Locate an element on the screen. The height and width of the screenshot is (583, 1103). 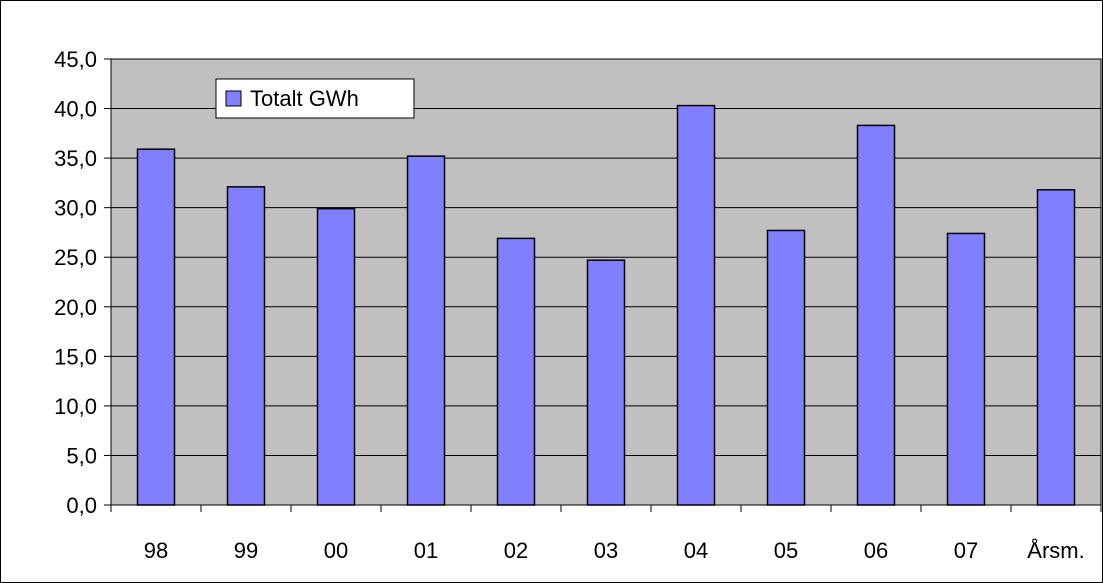
legend: Totalt GWh is located at coordinates (315, 98).